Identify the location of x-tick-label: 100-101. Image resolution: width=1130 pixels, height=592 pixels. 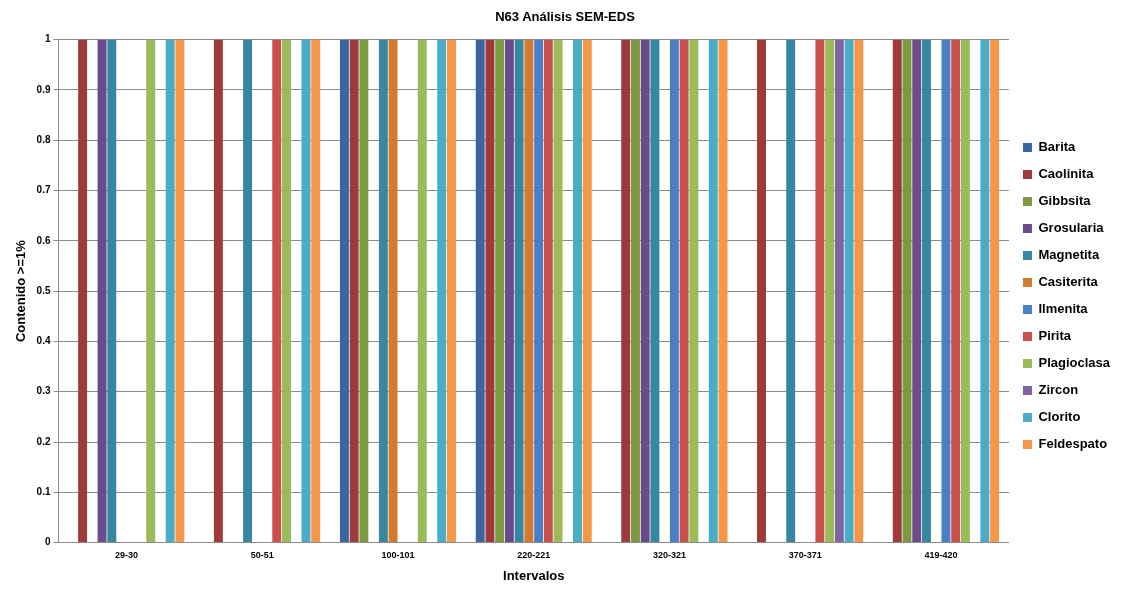
(398, 555).